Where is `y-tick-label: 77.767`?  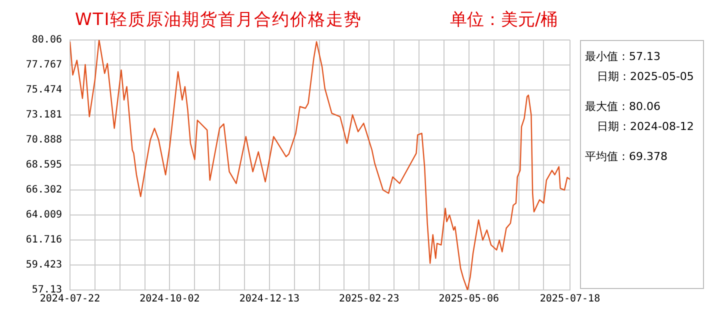
y-tick-label: 77.767 is located at coordinates (44, 65).